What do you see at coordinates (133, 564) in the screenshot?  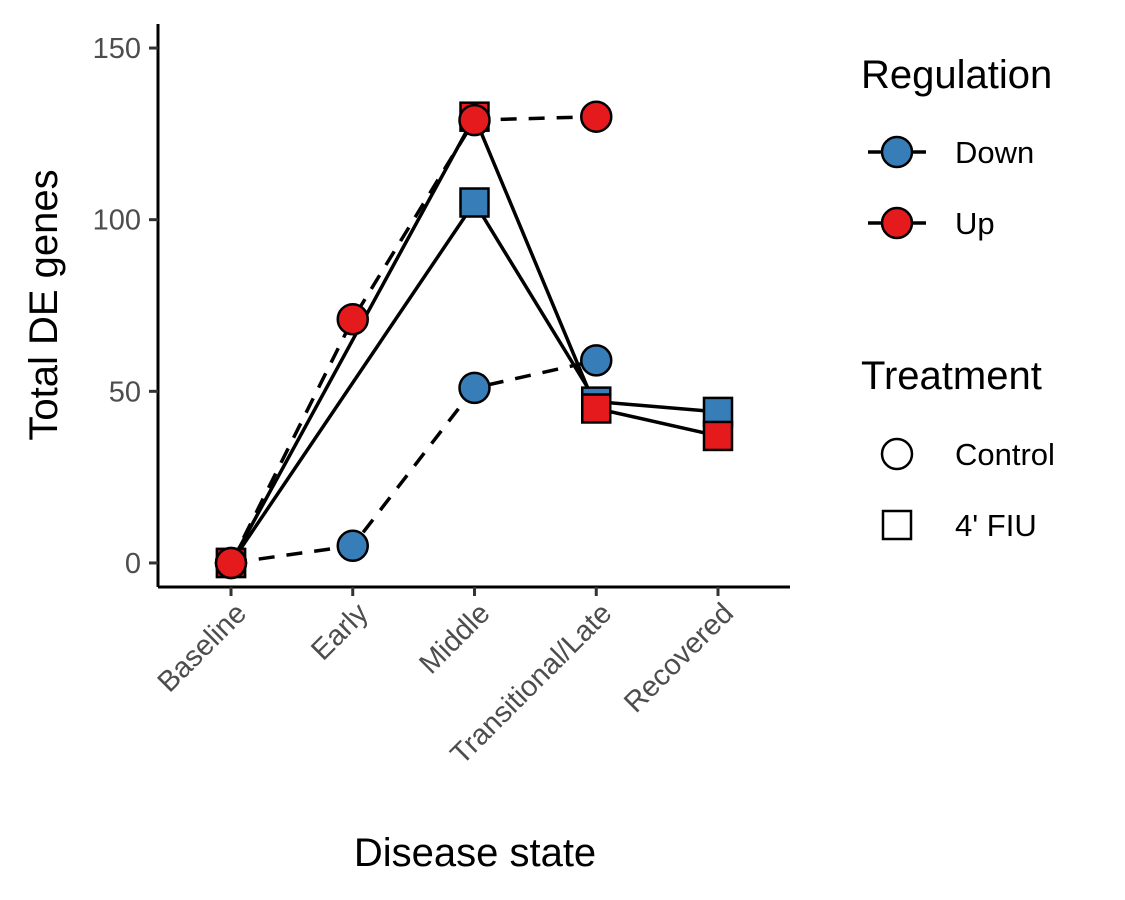 I see `y-tick-label: 0` at bounding box center [133, 564].